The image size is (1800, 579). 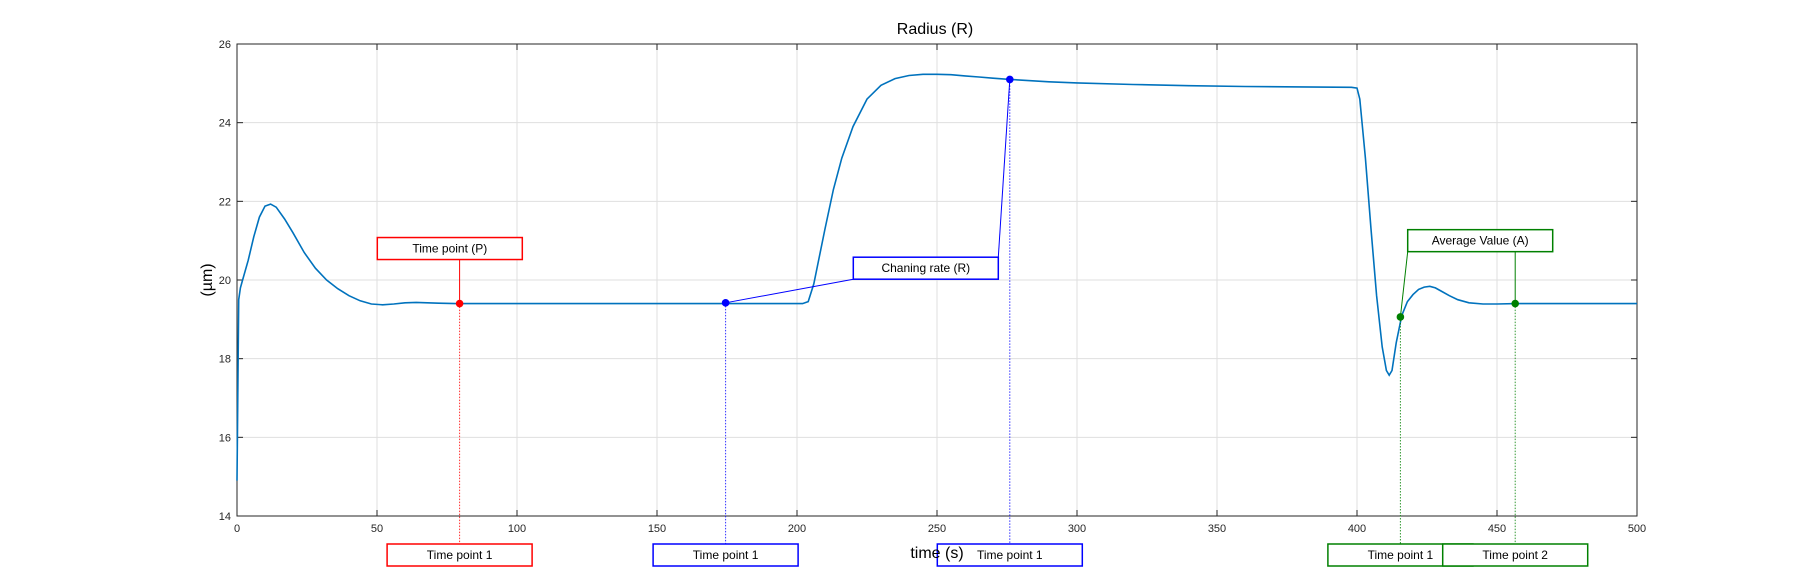 What do you see at coordinates (797, 529) in the screenshot?
I see `x-tick-label: 200` at bounding box center [797, 529].